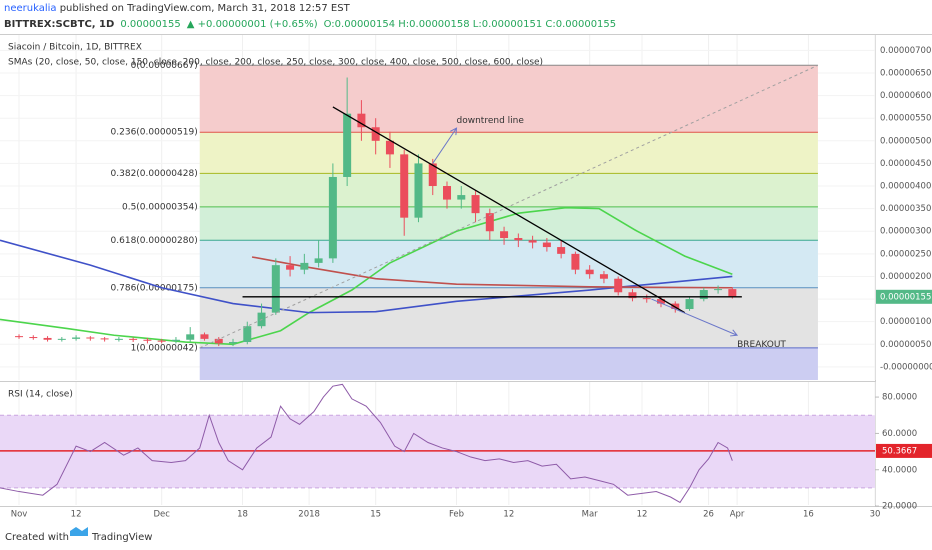  What do you see at coordinates (905, 277) in the screenshot?
I see `y-tick-label: 0.00000200` at bounding box center [905, 277].